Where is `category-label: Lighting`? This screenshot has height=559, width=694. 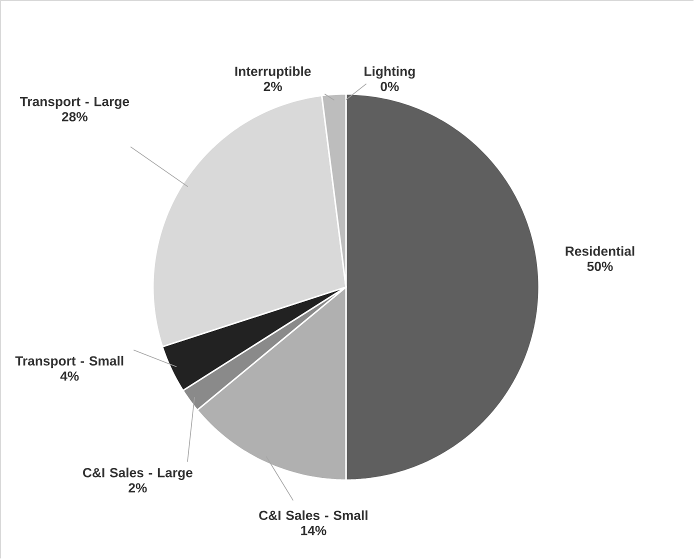
category-label: Lighting is located at coordinates (389, 72).